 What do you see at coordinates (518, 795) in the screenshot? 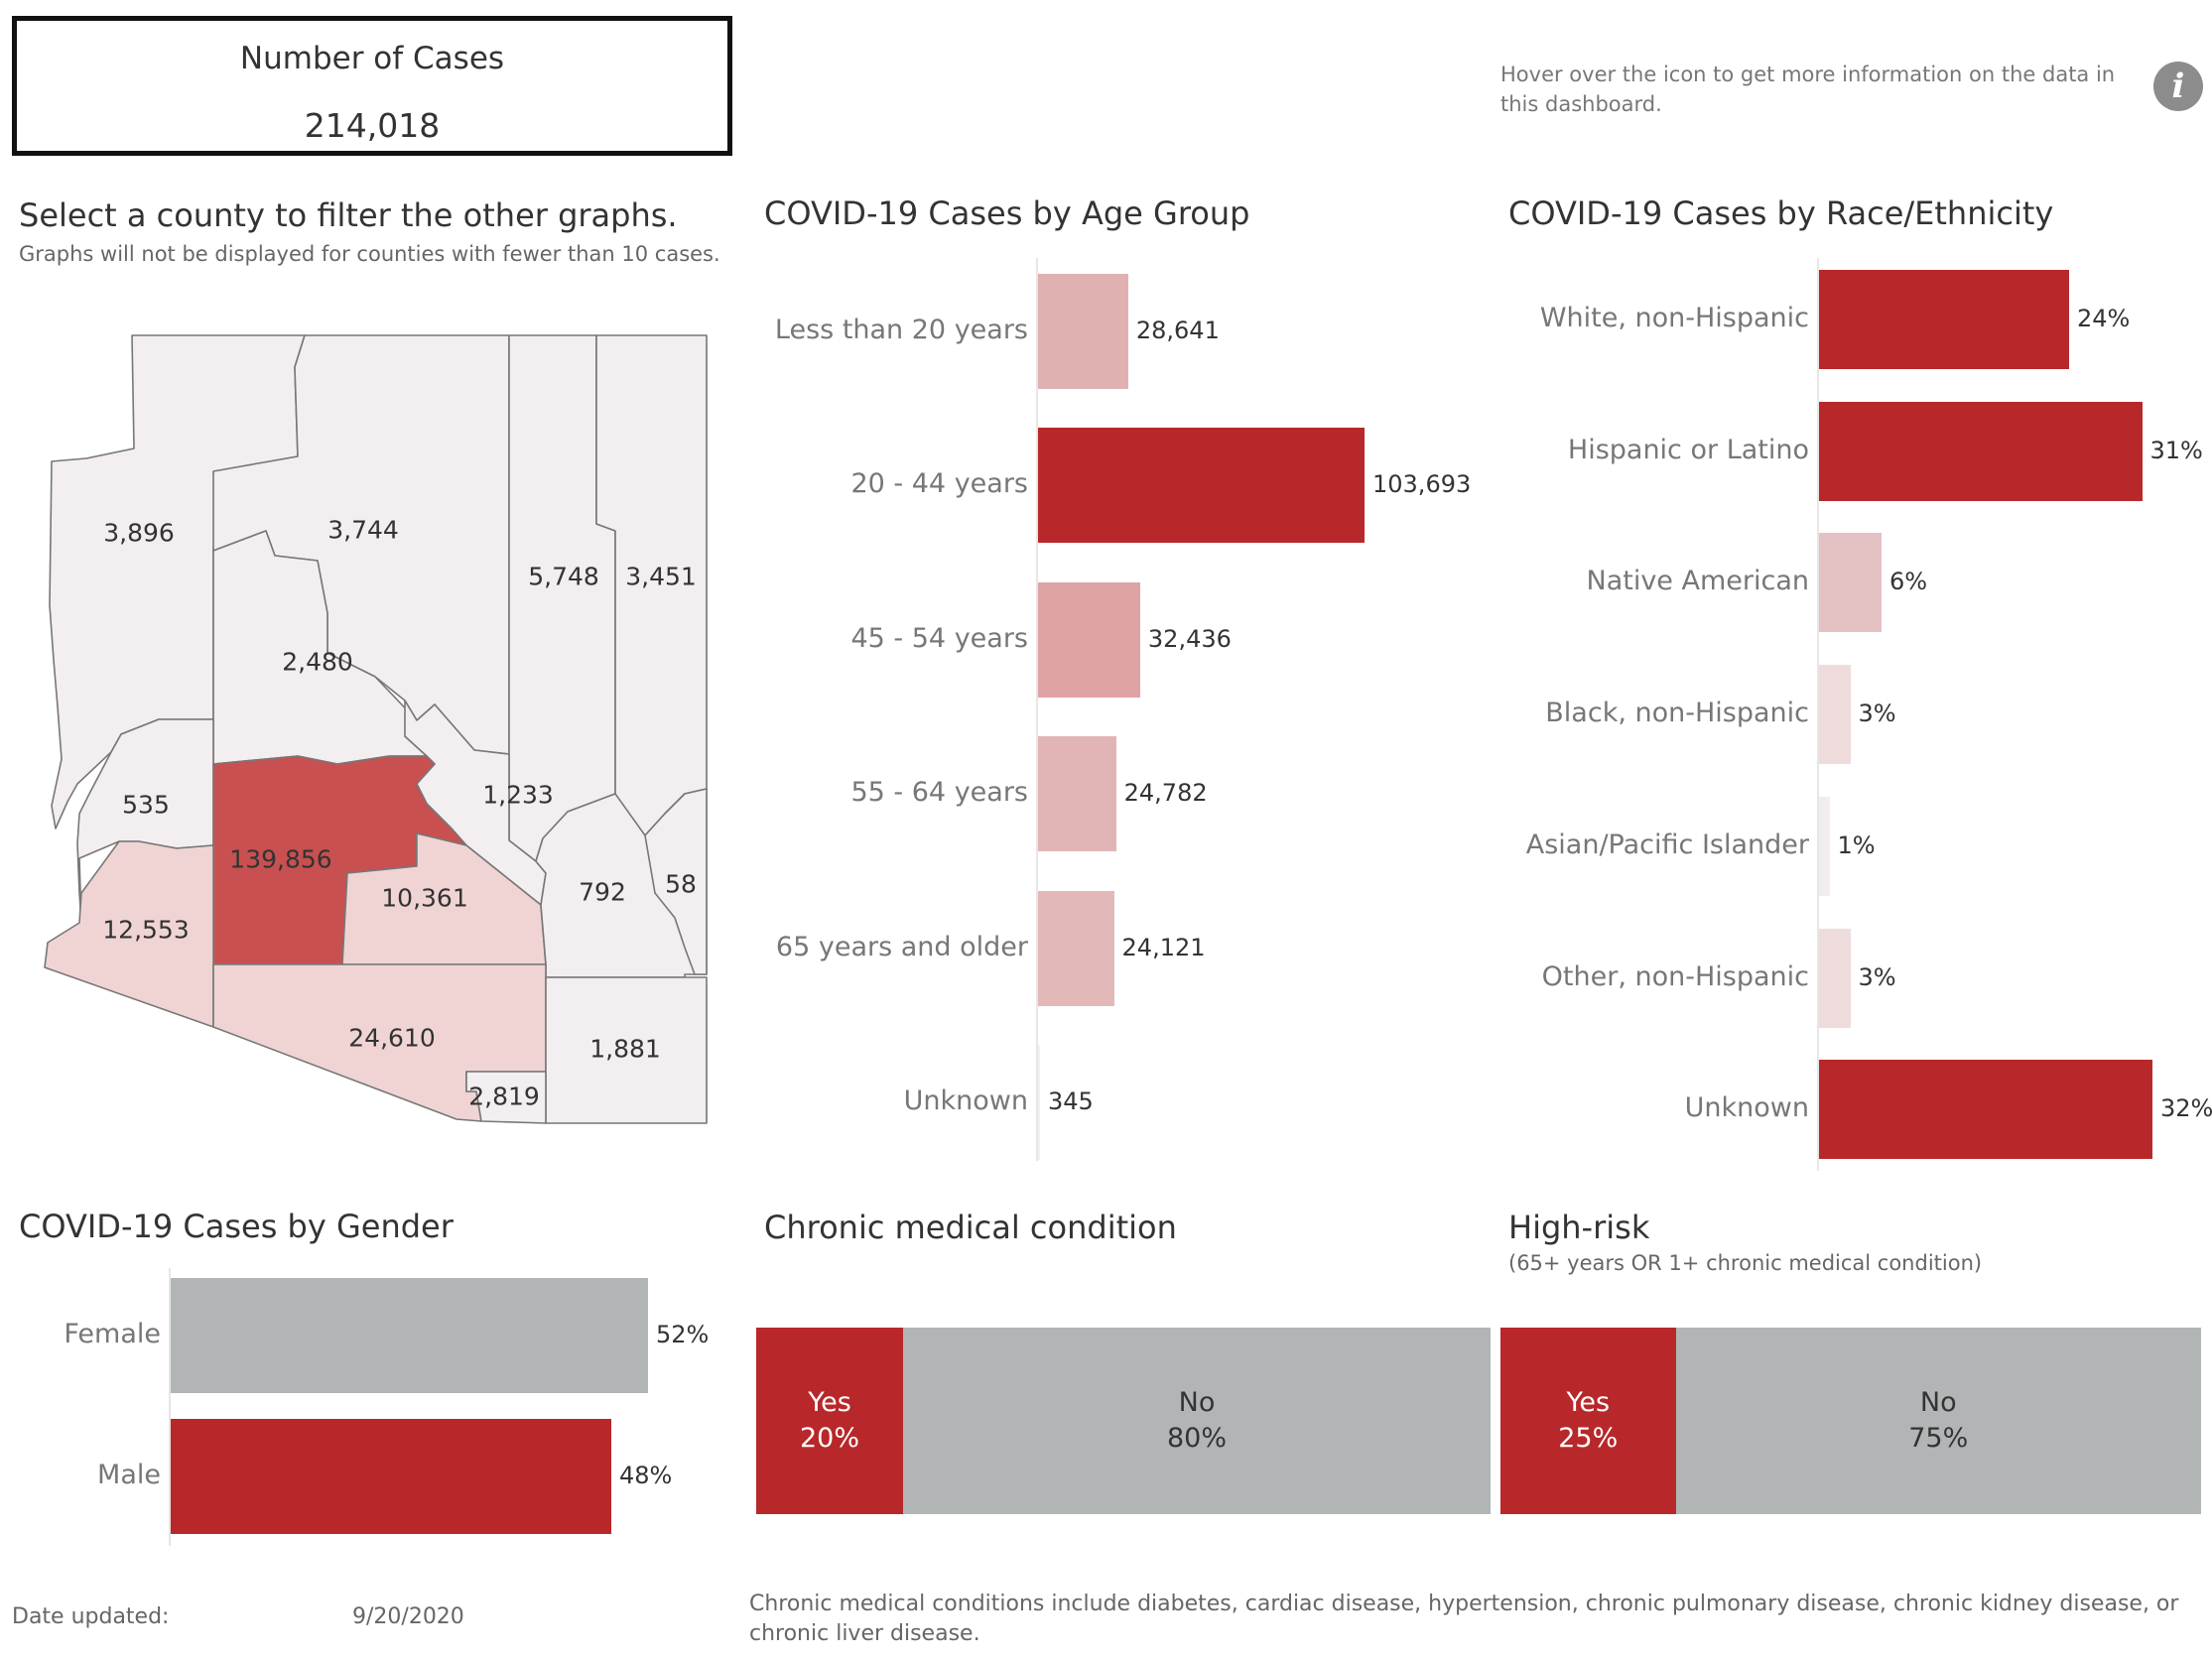
I see `map-label-gila: 1,233` at bounding box center [518, 795].